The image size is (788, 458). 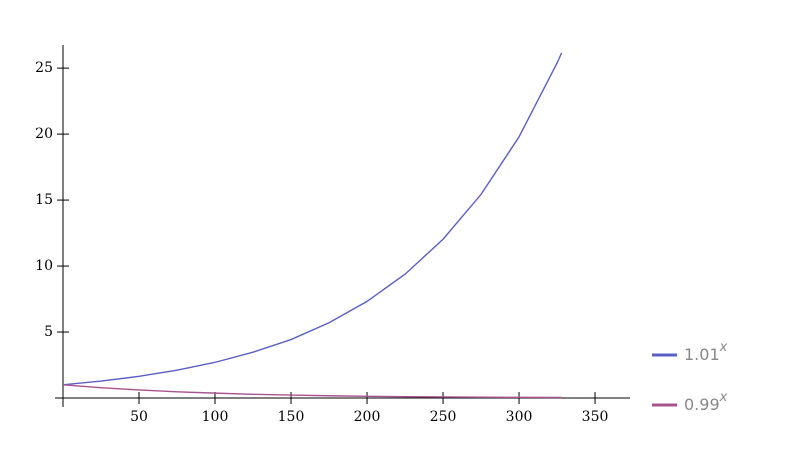 What do you see at coordinates (44, 200) in the screenshot?
I see `y-tick-label: 15` at bounding box center [44, 200].